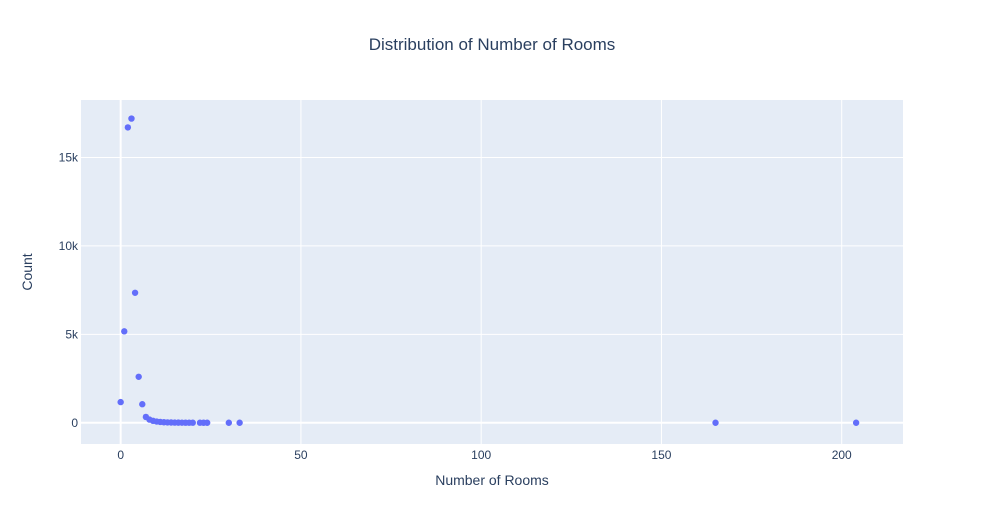 The height and width of the screenshot is (525, 984). Describe the element at coordinates (301, 455) in the screenshot. I see `x-tick-label: 50` at that location.